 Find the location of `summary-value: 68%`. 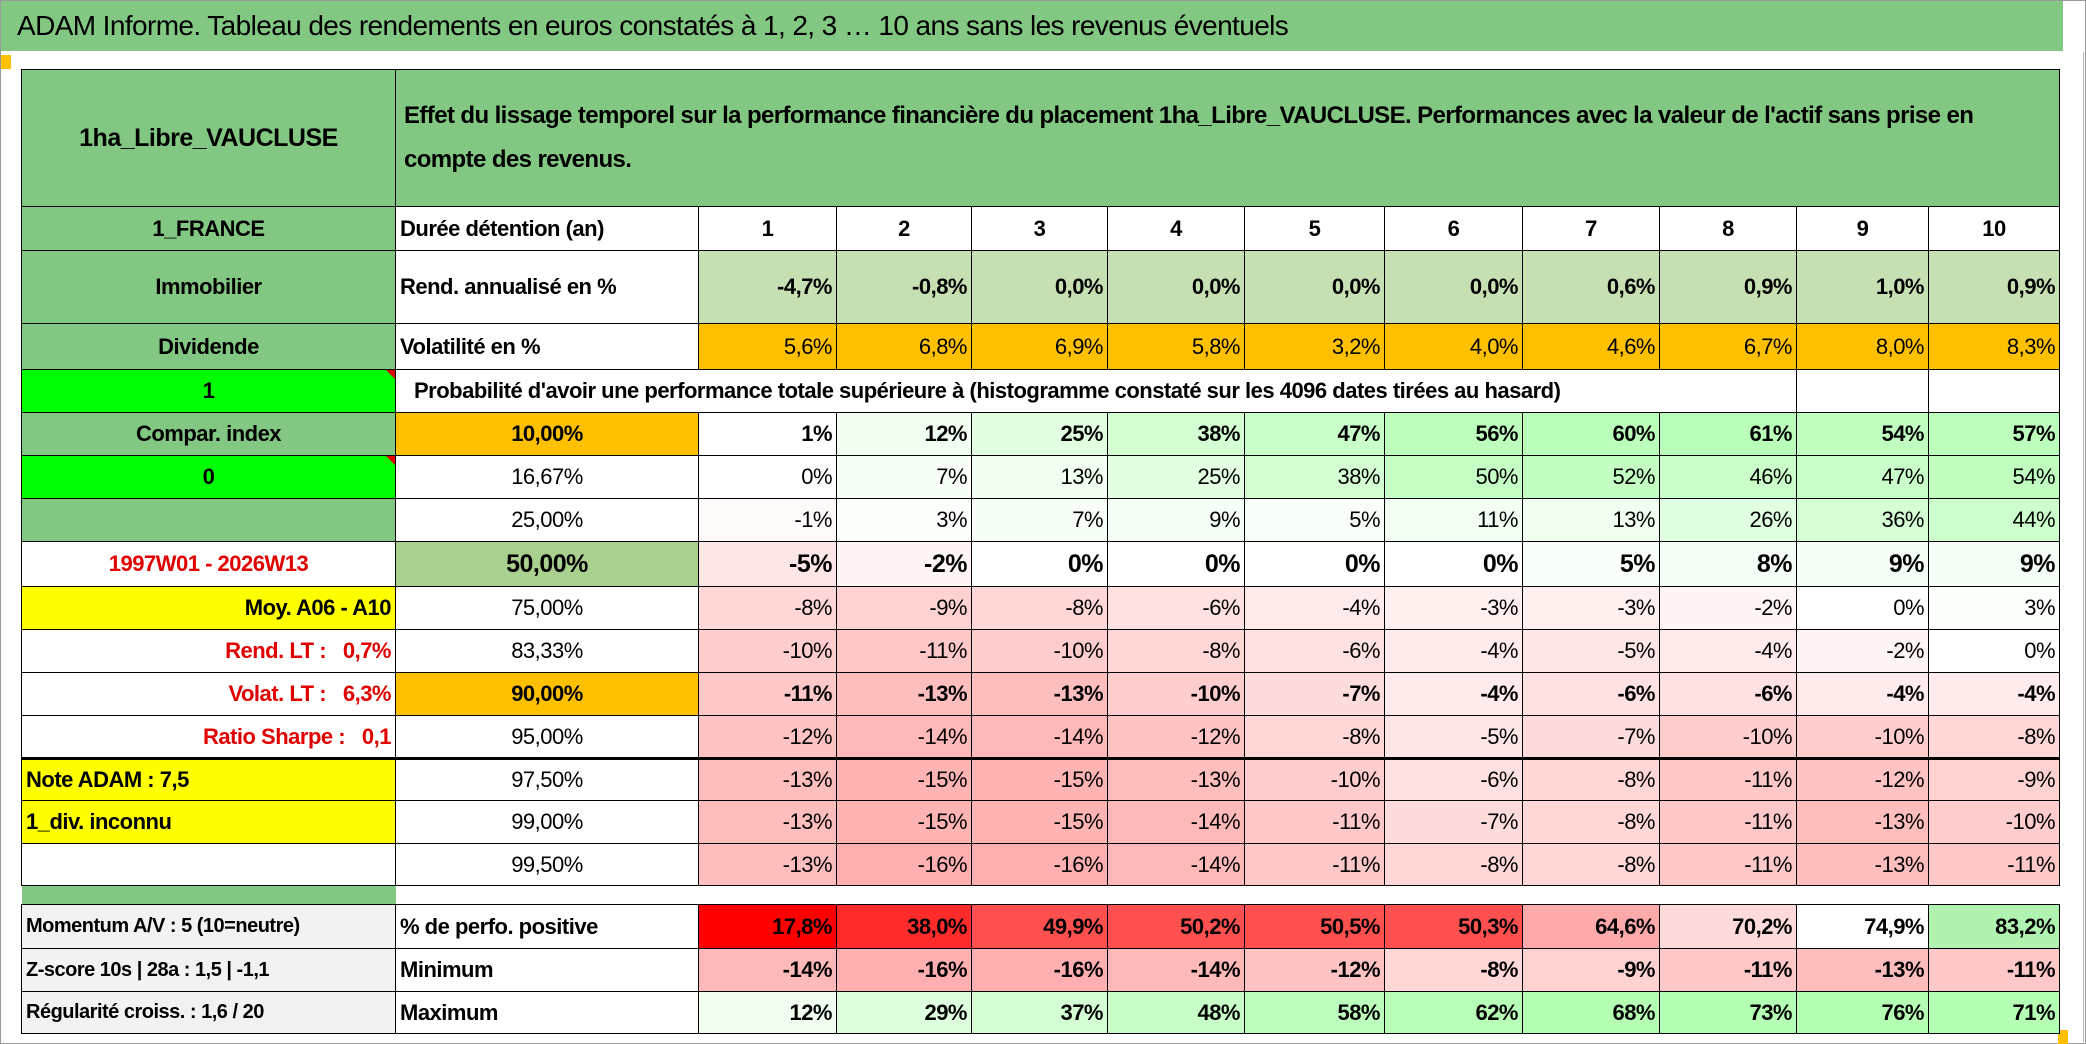

summary-value: 68% is located at coordinates (1591, 1012).